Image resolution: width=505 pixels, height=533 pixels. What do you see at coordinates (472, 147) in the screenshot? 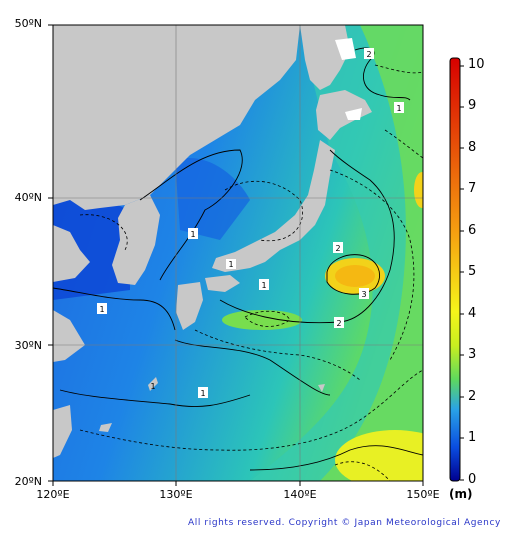
I see `colorbar-tick-label: 8` at bounding box center [472, 147].